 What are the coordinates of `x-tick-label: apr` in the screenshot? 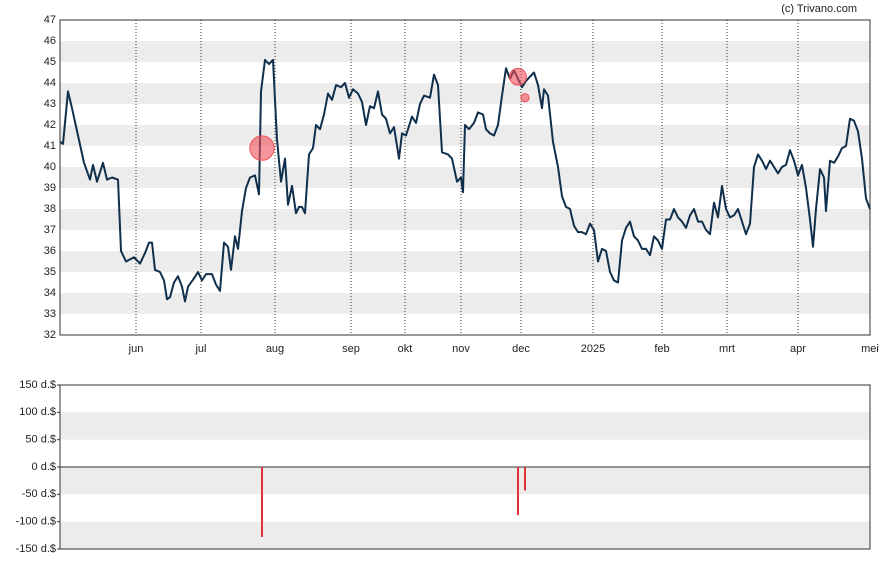 It's located at (798, 349).